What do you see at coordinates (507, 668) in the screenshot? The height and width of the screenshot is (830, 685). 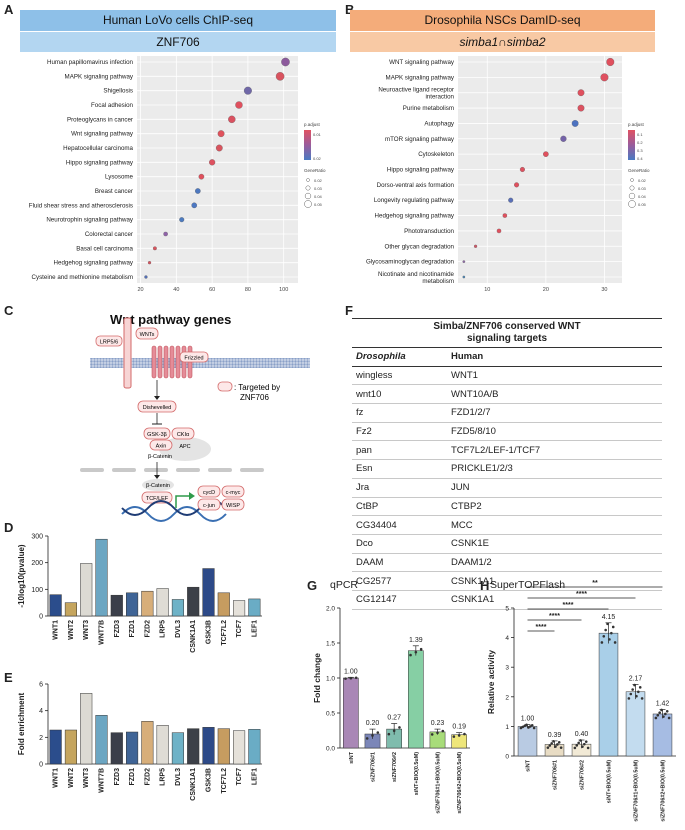 I see `y-tick-label: 3` at bounding box center [507, 668].